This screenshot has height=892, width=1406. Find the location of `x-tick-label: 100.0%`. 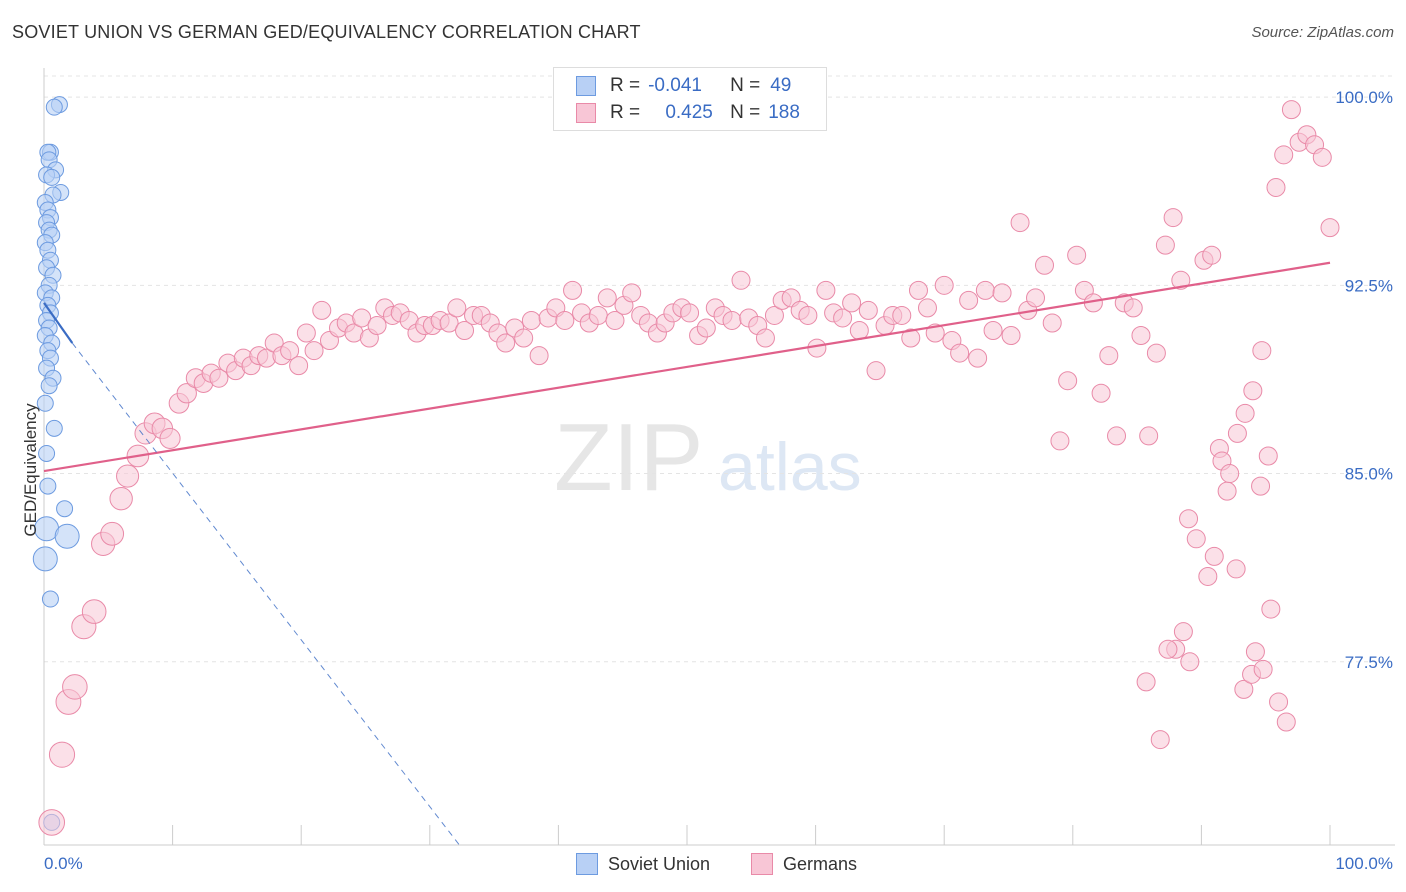

x-tick-label: 100.0% is located at coordinates (1364, 863).